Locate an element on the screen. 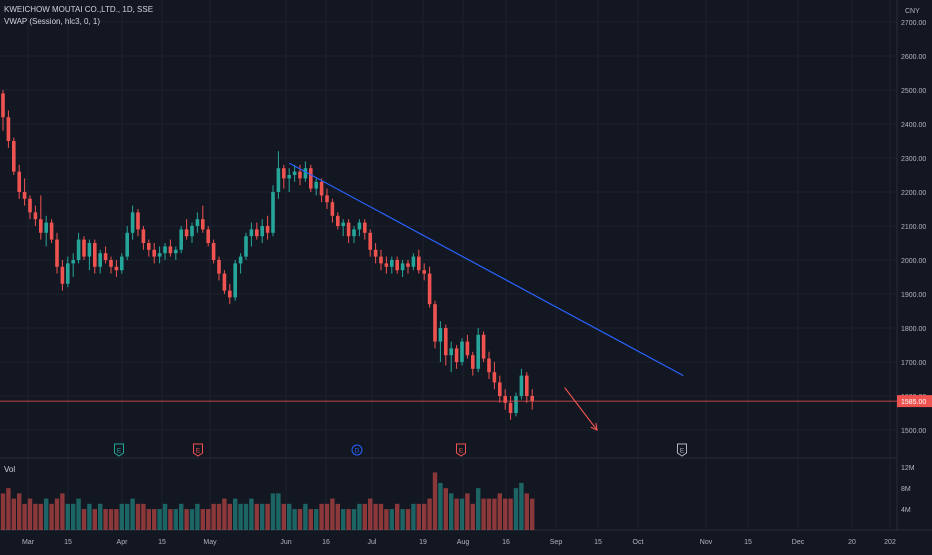 This screenshot has width=932, height=555. price-tick-label: 2000.00 is located at coordinates (913, 261).